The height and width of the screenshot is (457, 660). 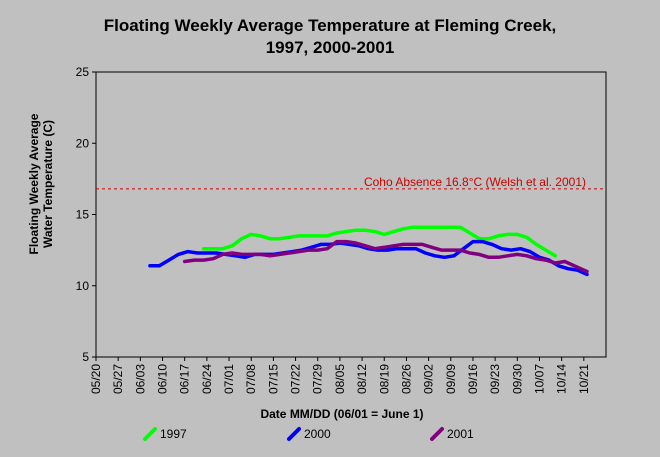 What do you see at coordinates (85, 357) in the screenshot?
I see `y-tick-label: 5` at bounding box center [85, 357].